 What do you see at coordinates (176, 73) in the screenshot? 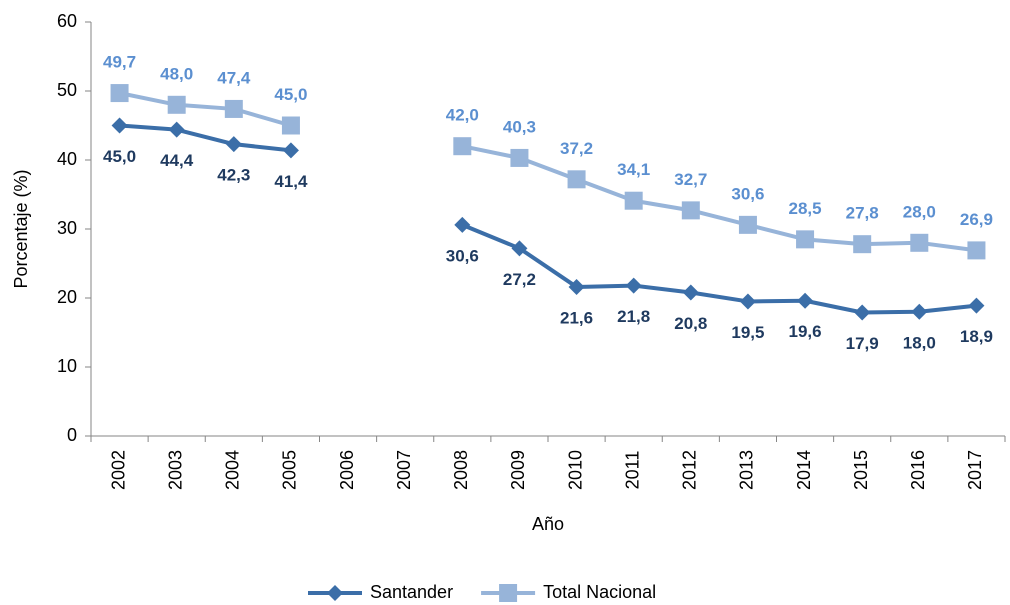
I see `value-label: 48,0` at bounding box center [176, 73].